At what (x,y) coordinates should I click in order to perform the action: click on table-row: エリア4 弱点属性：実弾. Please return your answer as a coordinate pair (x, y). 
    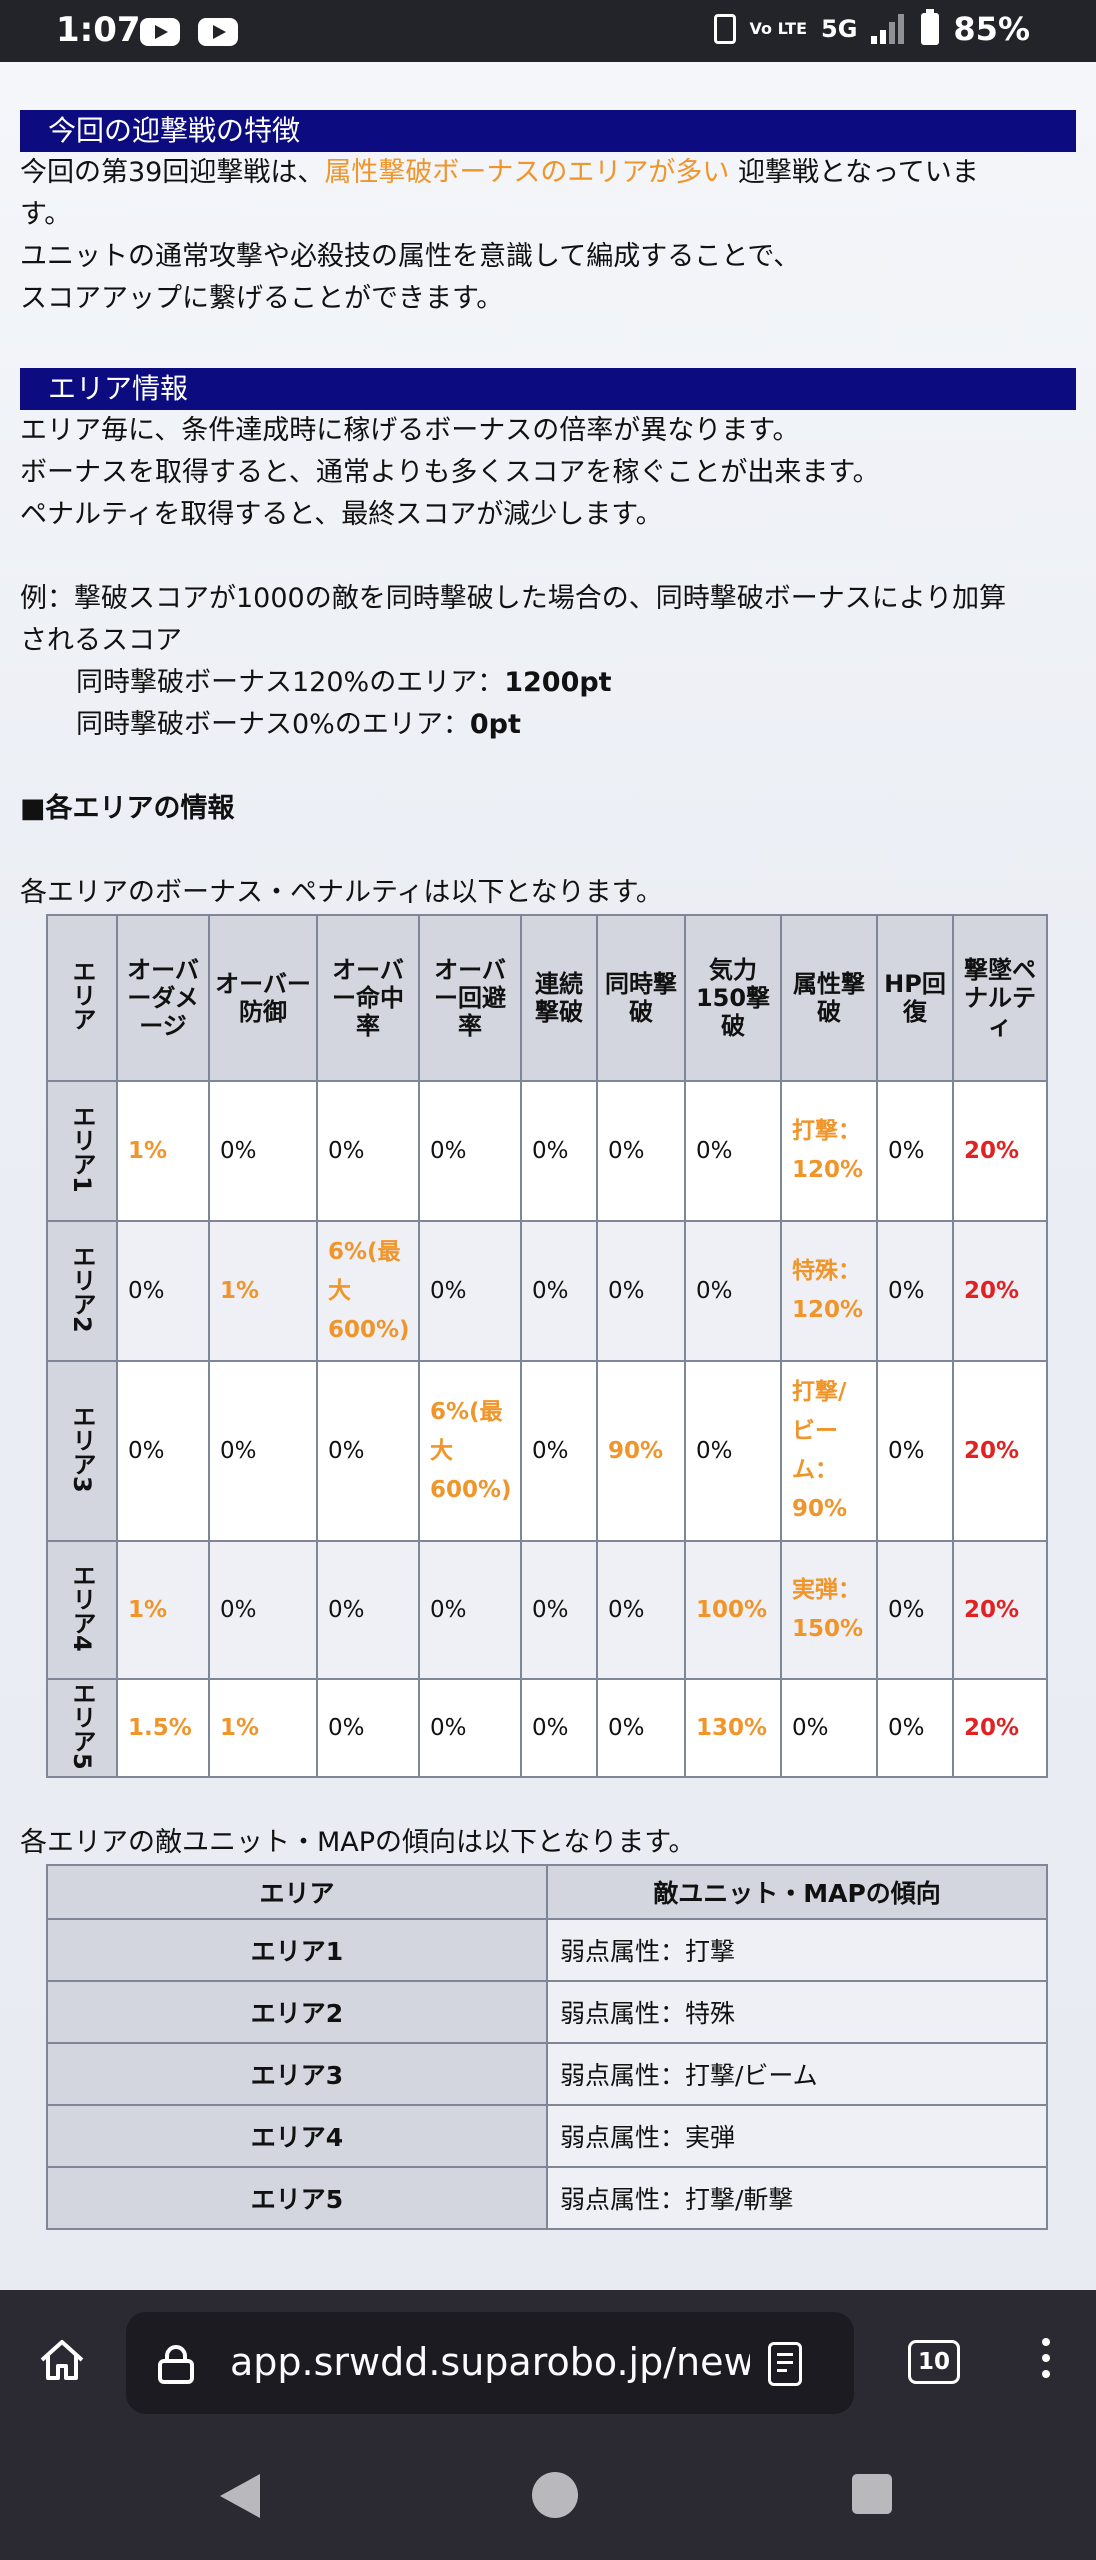
    Looking at the image, I should click on (547, 2136).